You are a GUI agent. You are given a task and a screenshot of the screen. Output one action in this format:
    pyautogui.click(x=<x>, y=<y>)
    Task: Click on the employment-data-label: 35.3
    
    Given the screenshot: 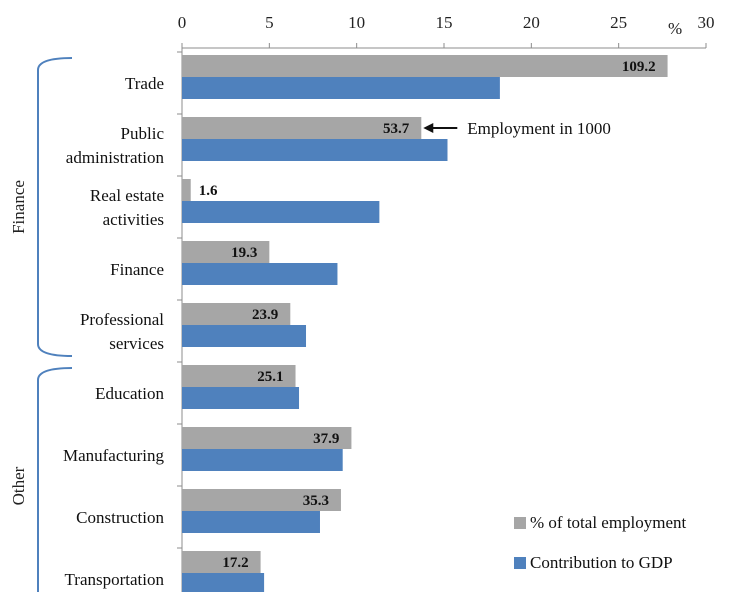 What is the action you would take?
    pyautogui.click(x=316, y=501)
    